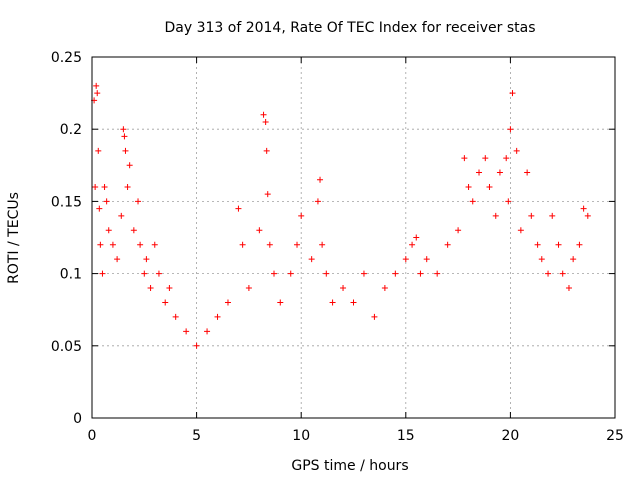  Describe the element at coordinates (406, 436) in the screenshot. I see `x-tick-label: 15` at that location.